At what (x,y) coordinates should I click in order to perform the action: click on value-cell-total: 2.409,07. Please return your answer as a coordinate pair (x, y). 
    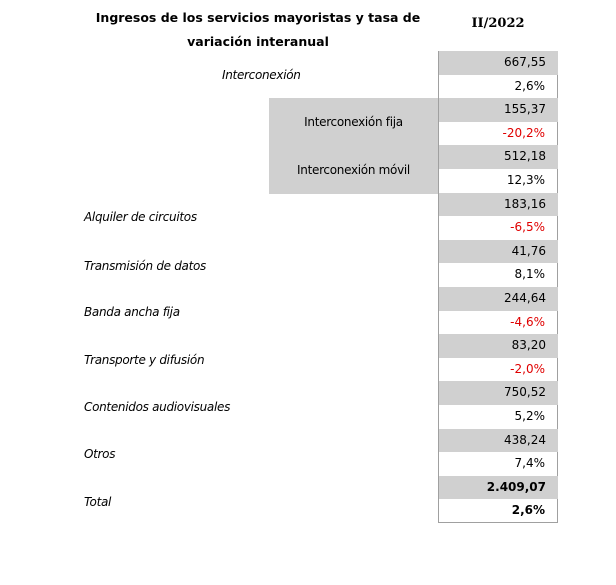
    Looking at the image, I should click on (498, 487).